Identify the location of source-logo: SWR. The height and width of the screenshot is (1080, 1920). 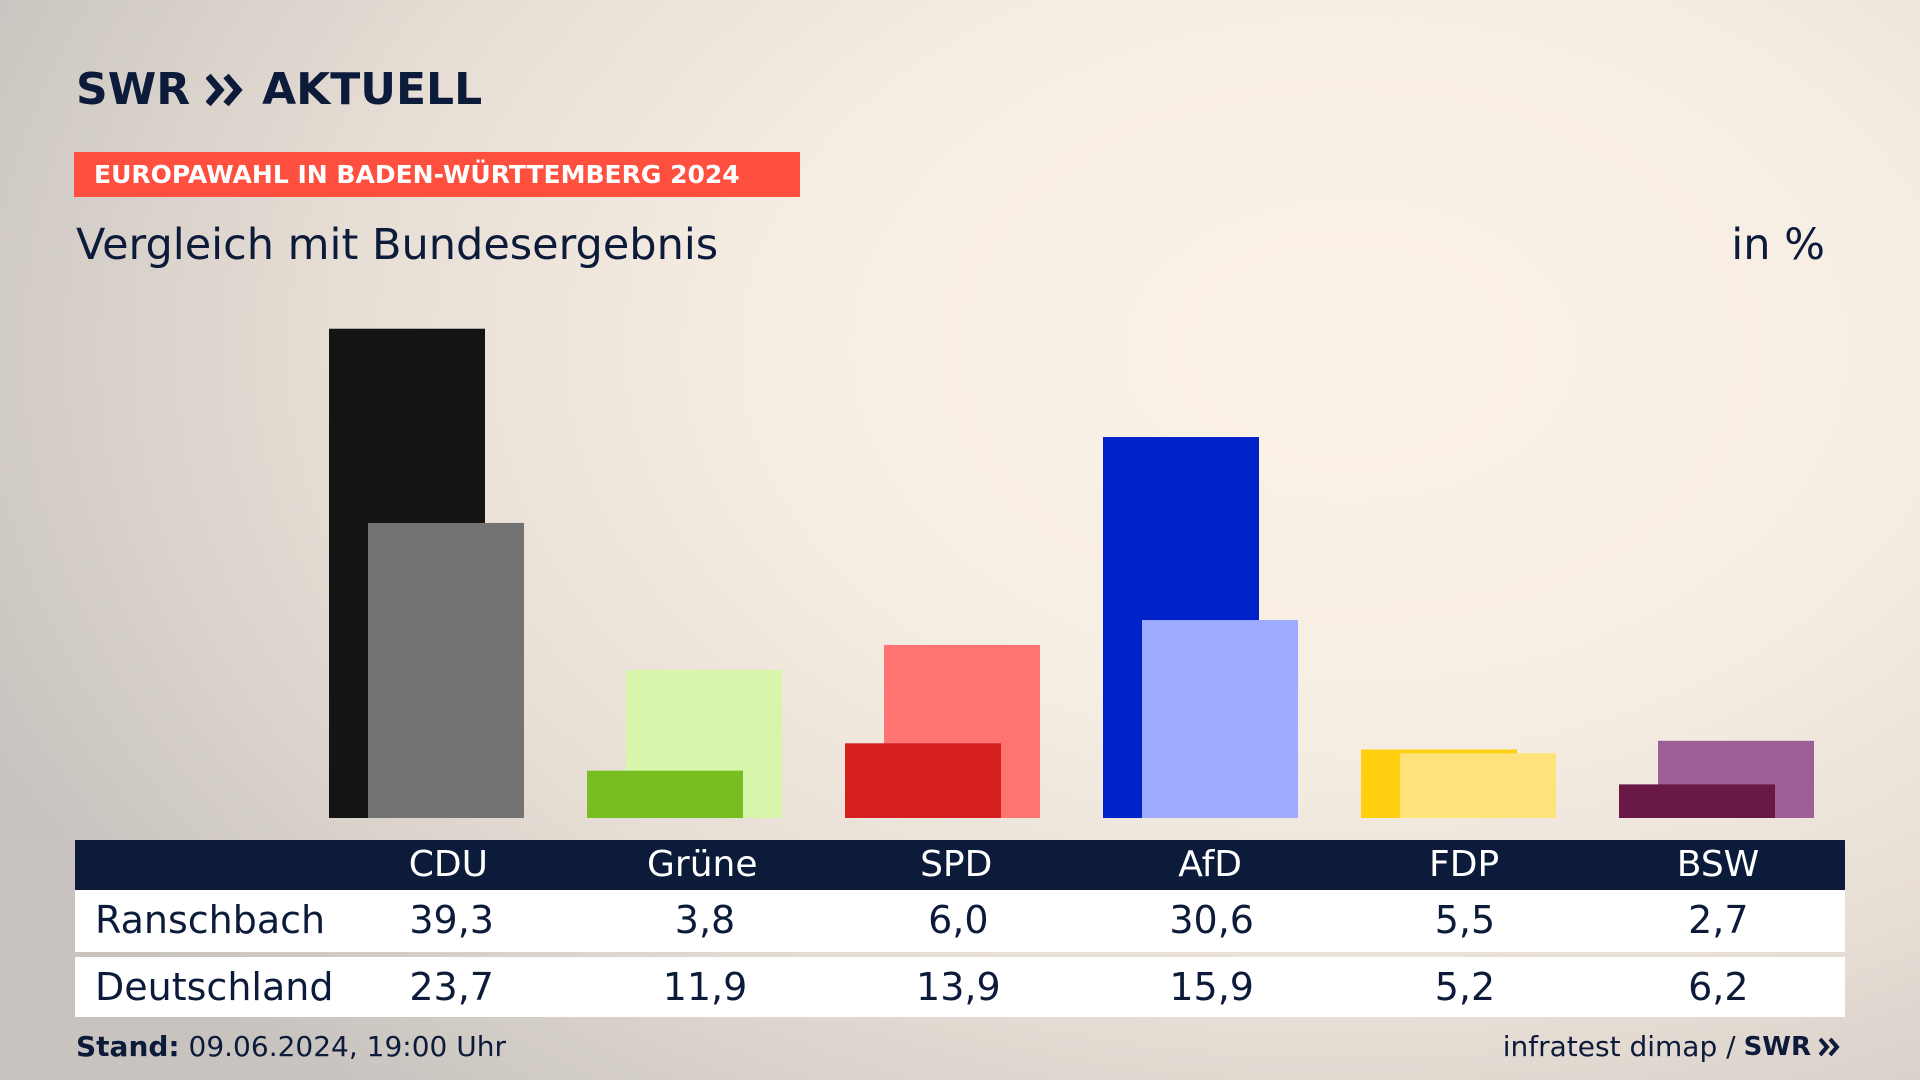
(1777, 1046).